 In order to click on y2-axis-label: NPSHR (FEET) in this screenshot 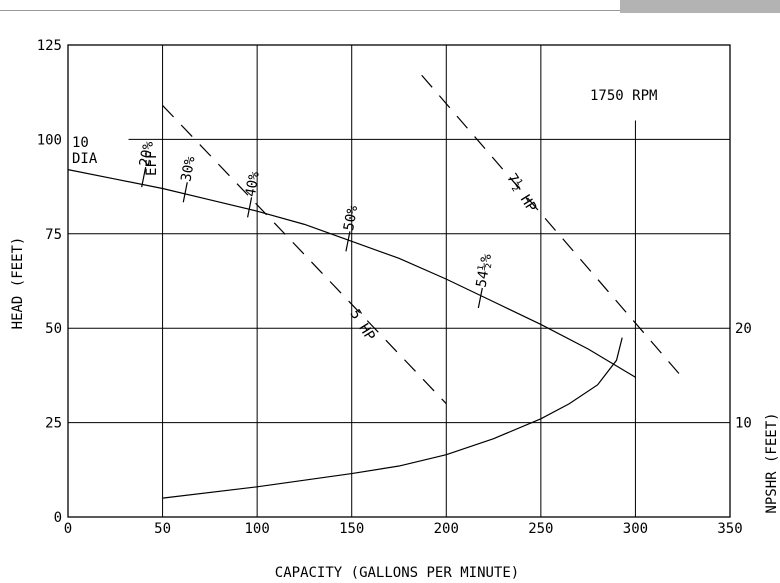, I will do `click(772, 462)`.